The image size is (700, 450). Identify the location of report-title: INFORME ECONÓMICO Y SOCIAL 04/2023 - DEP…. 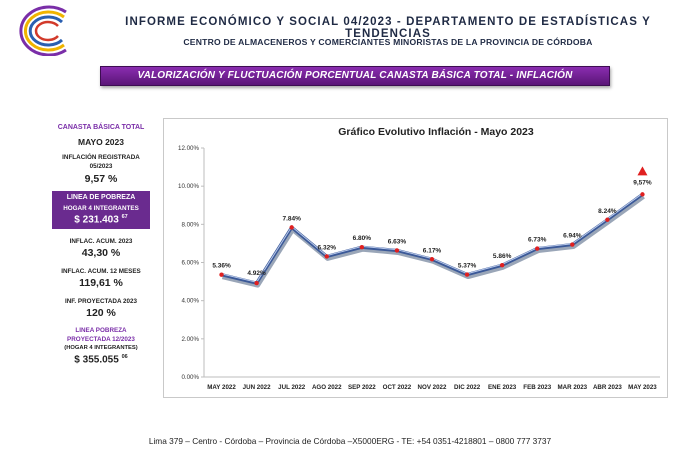
(388, 28).